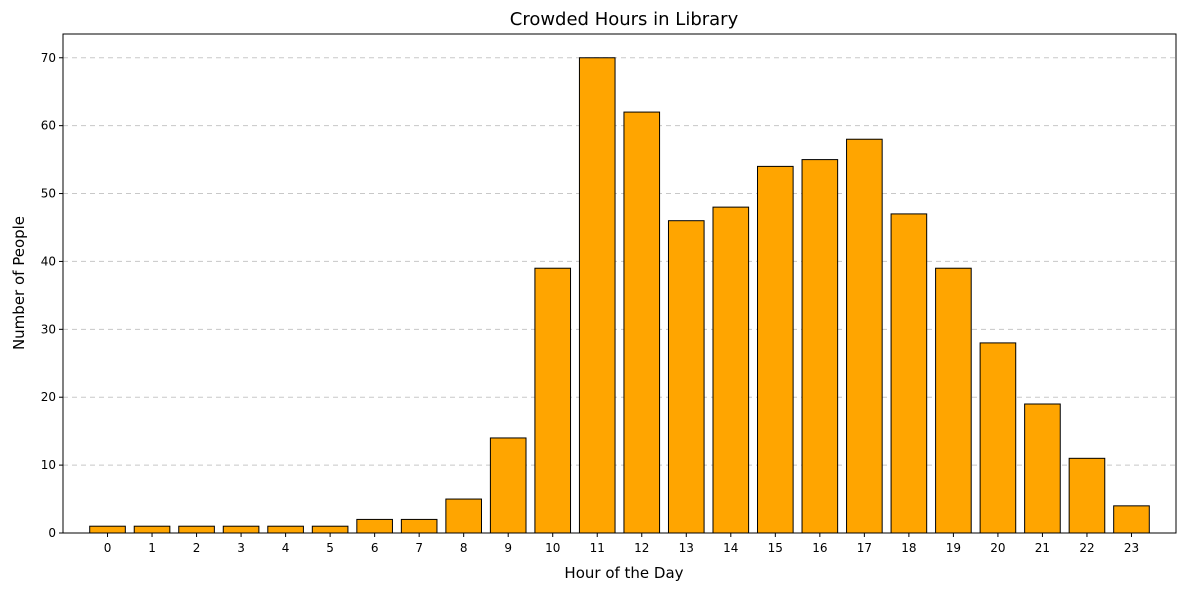 The width and height of the screenshot is (1189, 590). I want to click on x-tick-label: 14, so click(730, 548).